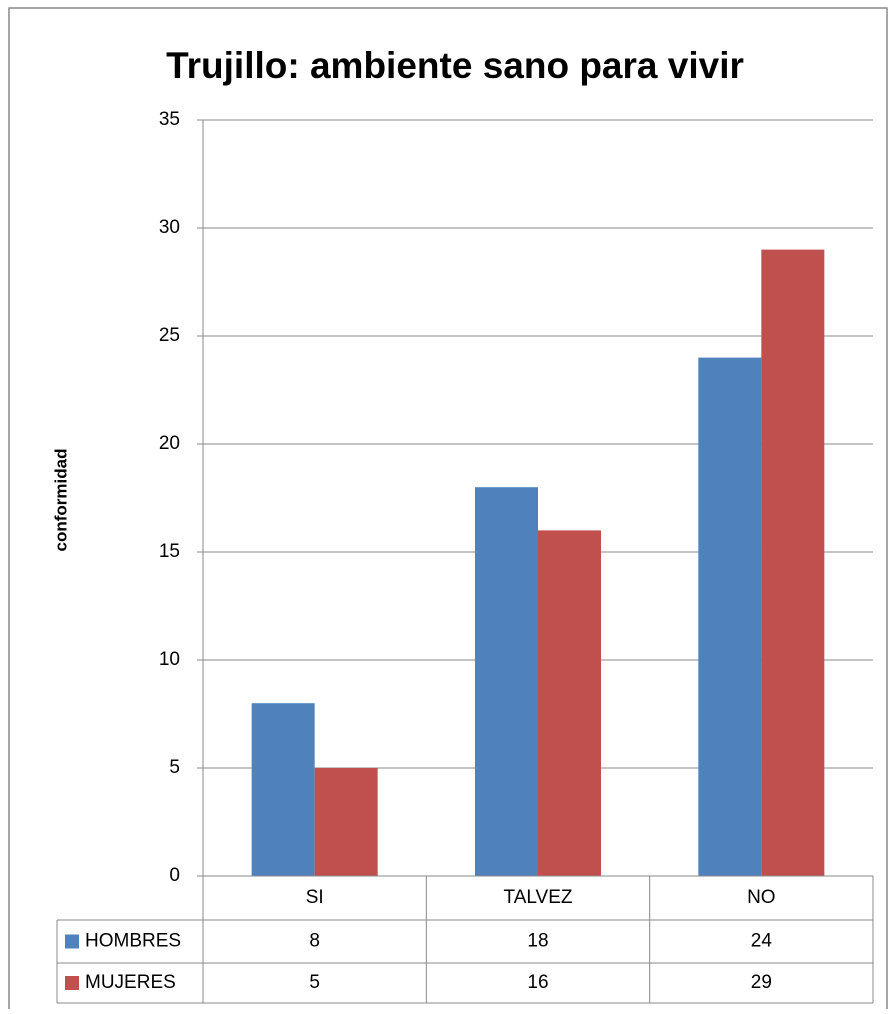 This screenshot has height=1014, width=891. Describe the element at coordinates (169, 443) in the screenshot. I see `y-tick-label: 20` at that location.